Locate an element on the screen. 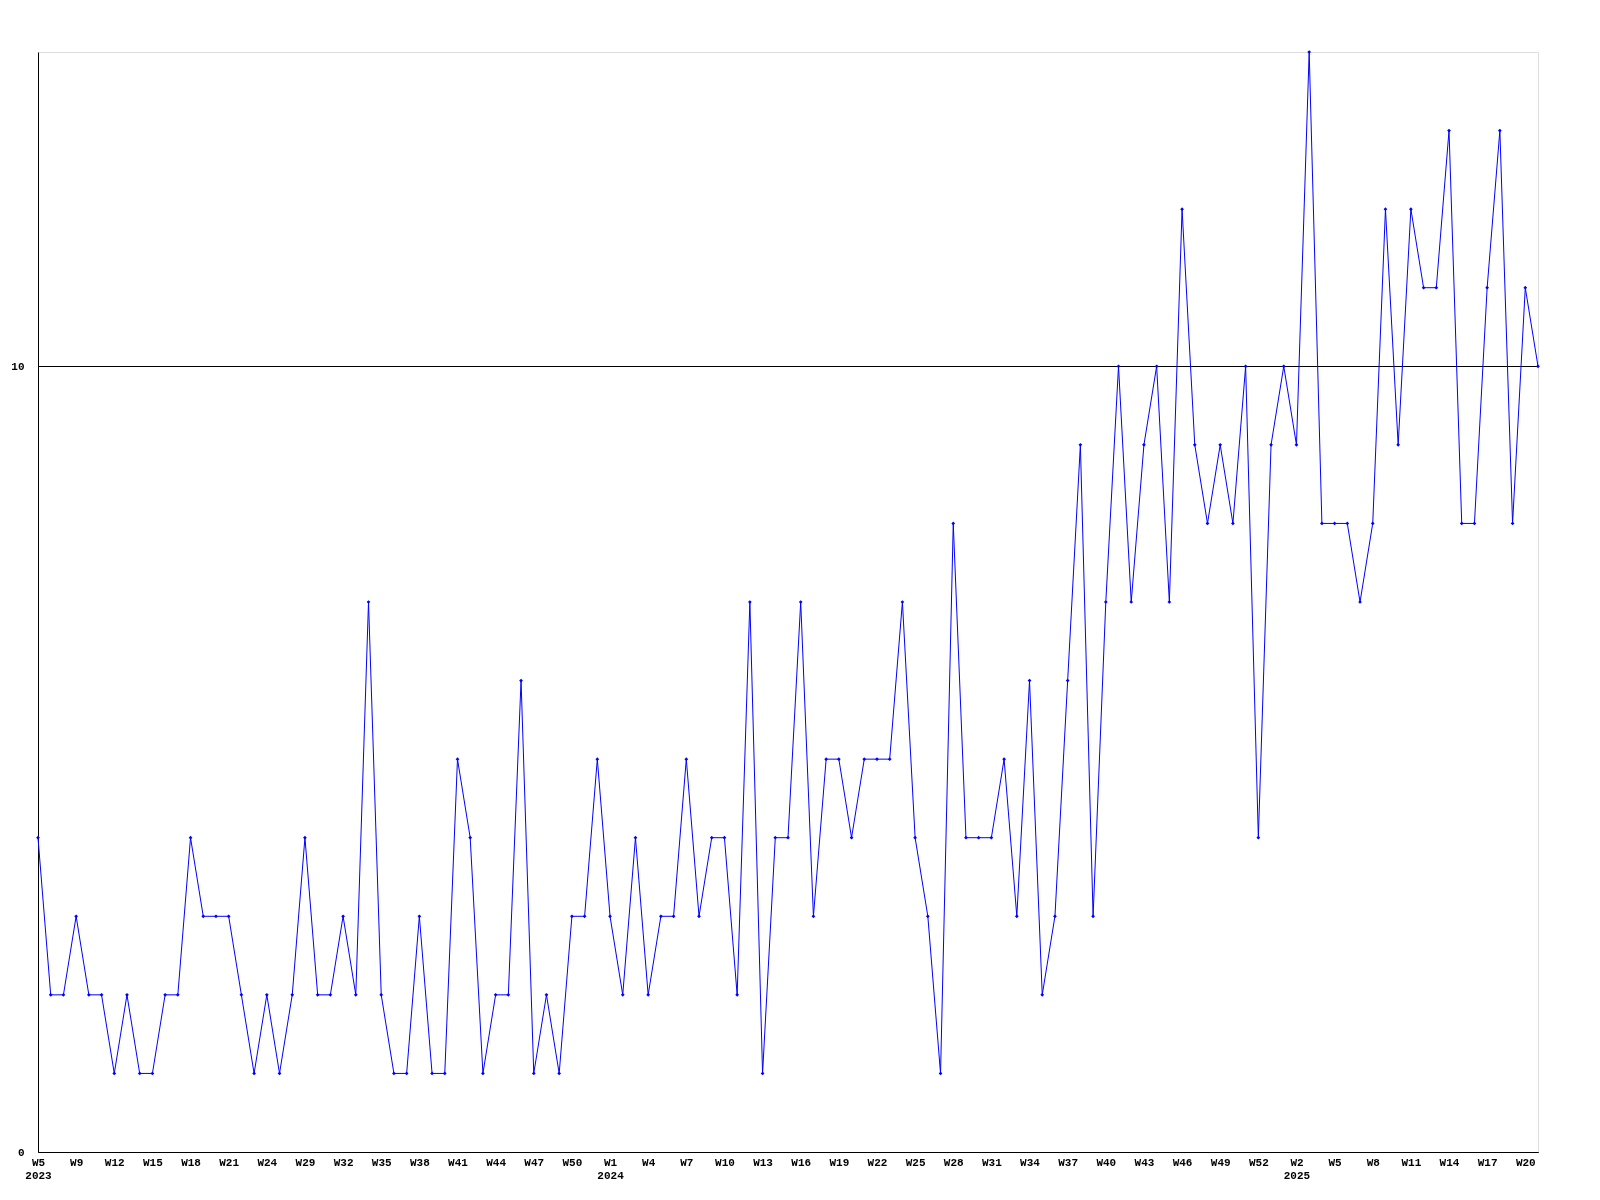 The height and width of the screenshot is (1200, 1600). x-tick-label: W49 is located at coordinates (1220, 1162).